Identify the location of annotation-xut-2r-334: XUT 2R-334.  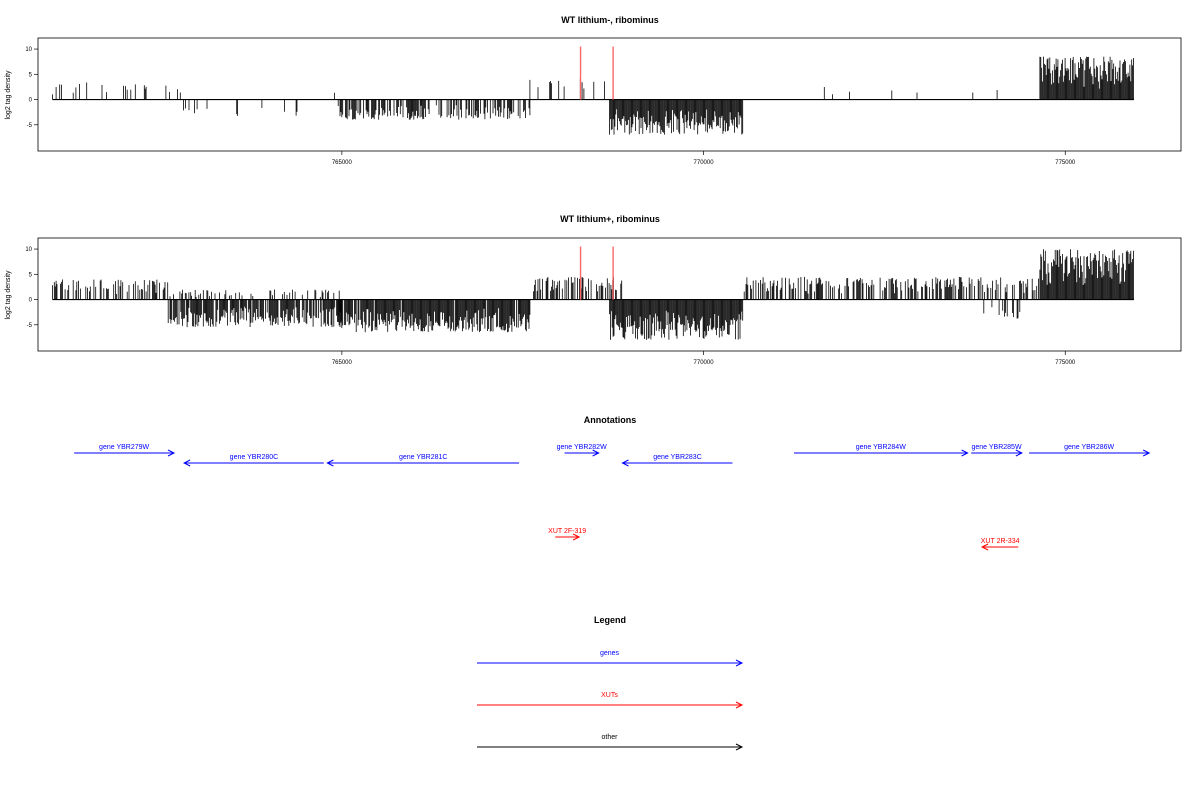
(1000, 544).